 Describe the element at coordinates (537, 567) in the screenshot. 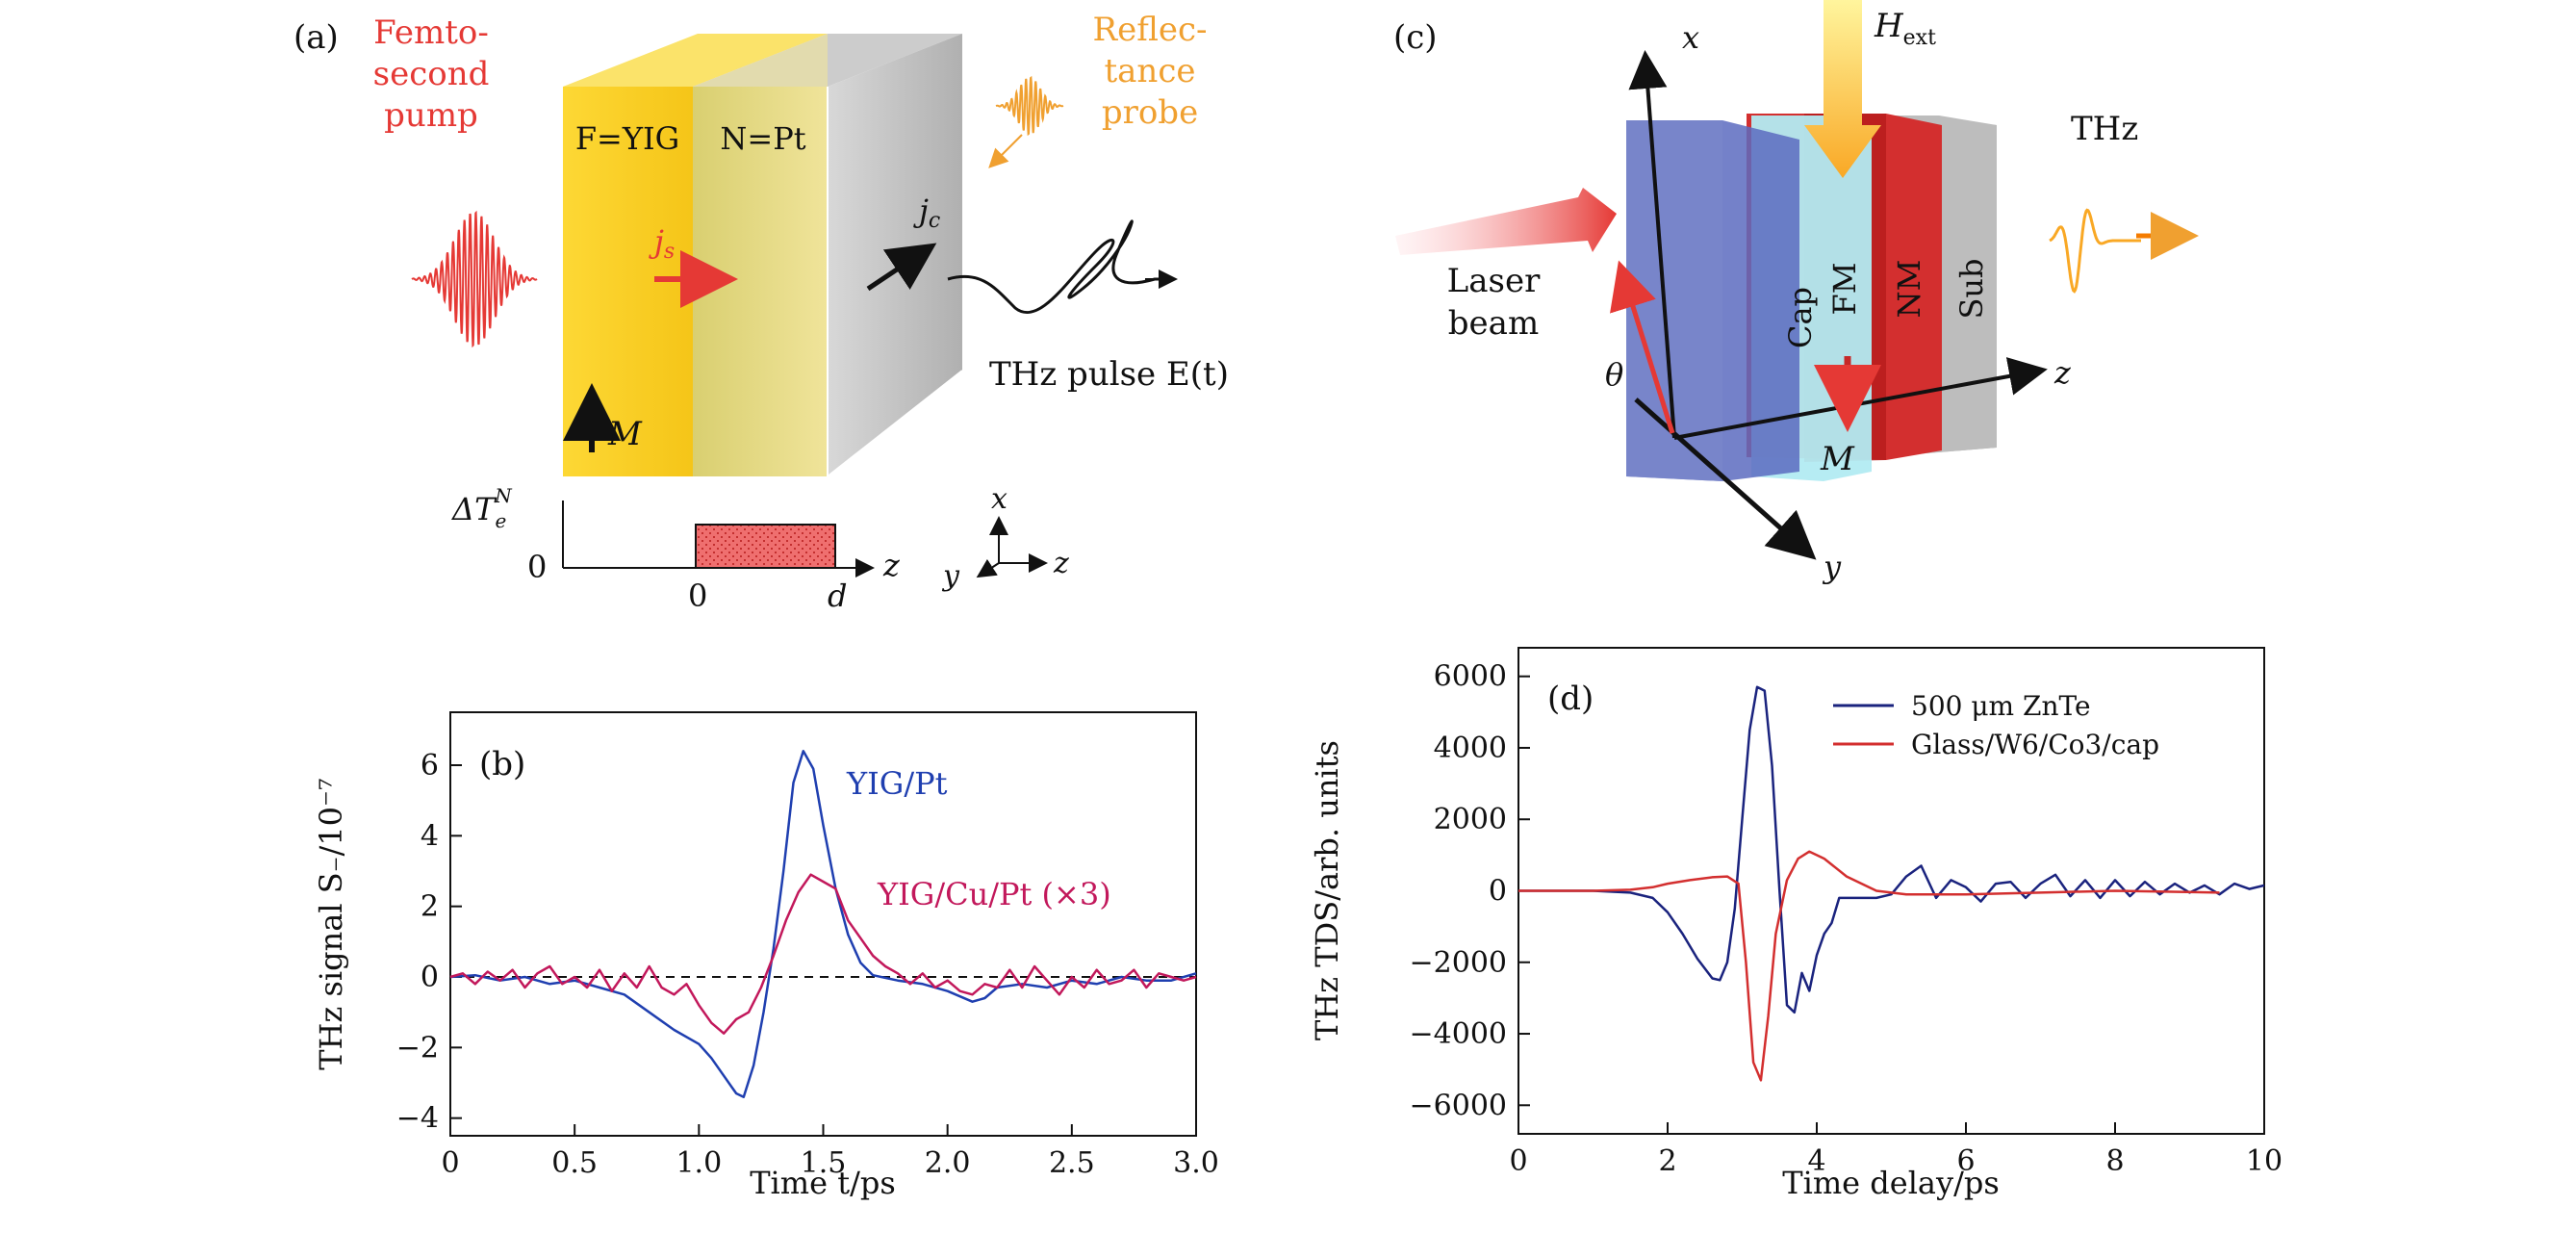

I see `profile-zero-y: 0` at that location.